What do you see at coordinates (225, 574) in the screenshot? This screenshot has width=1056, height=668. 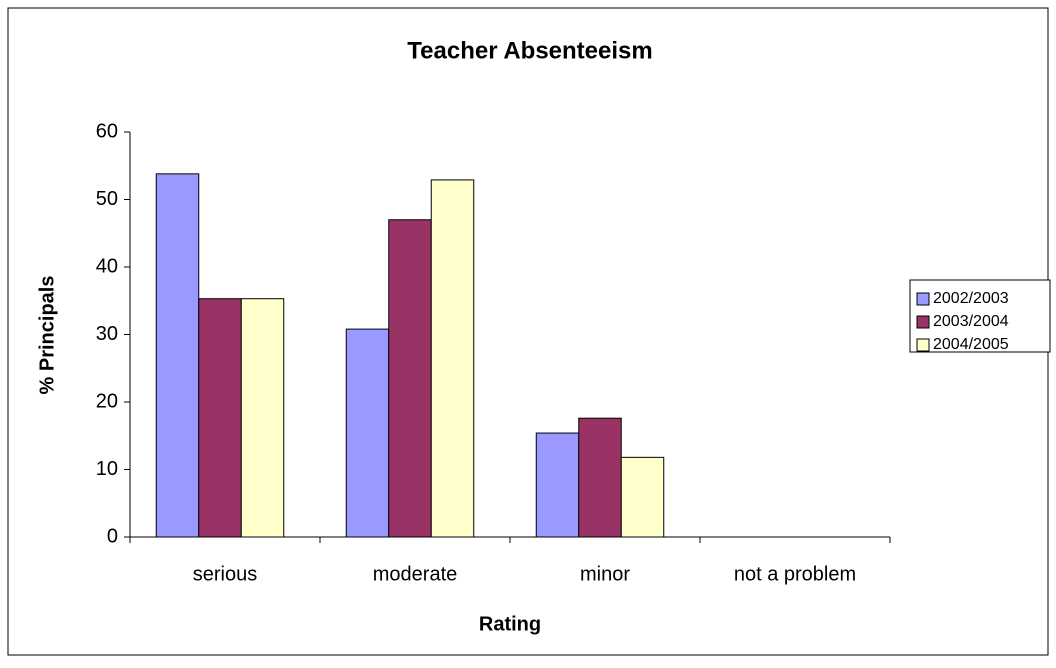 I see `x-tick-label: serious` at bounding box center [225, 574].